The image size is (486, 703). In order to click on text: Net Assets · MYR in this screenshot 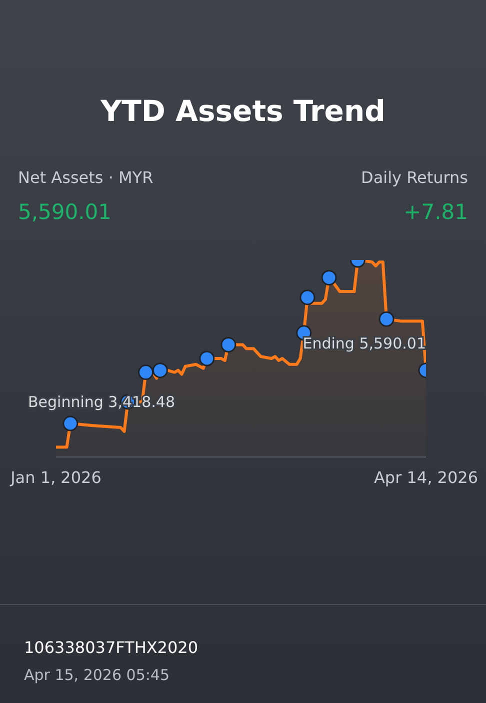, I will do `click(86, 177)`.